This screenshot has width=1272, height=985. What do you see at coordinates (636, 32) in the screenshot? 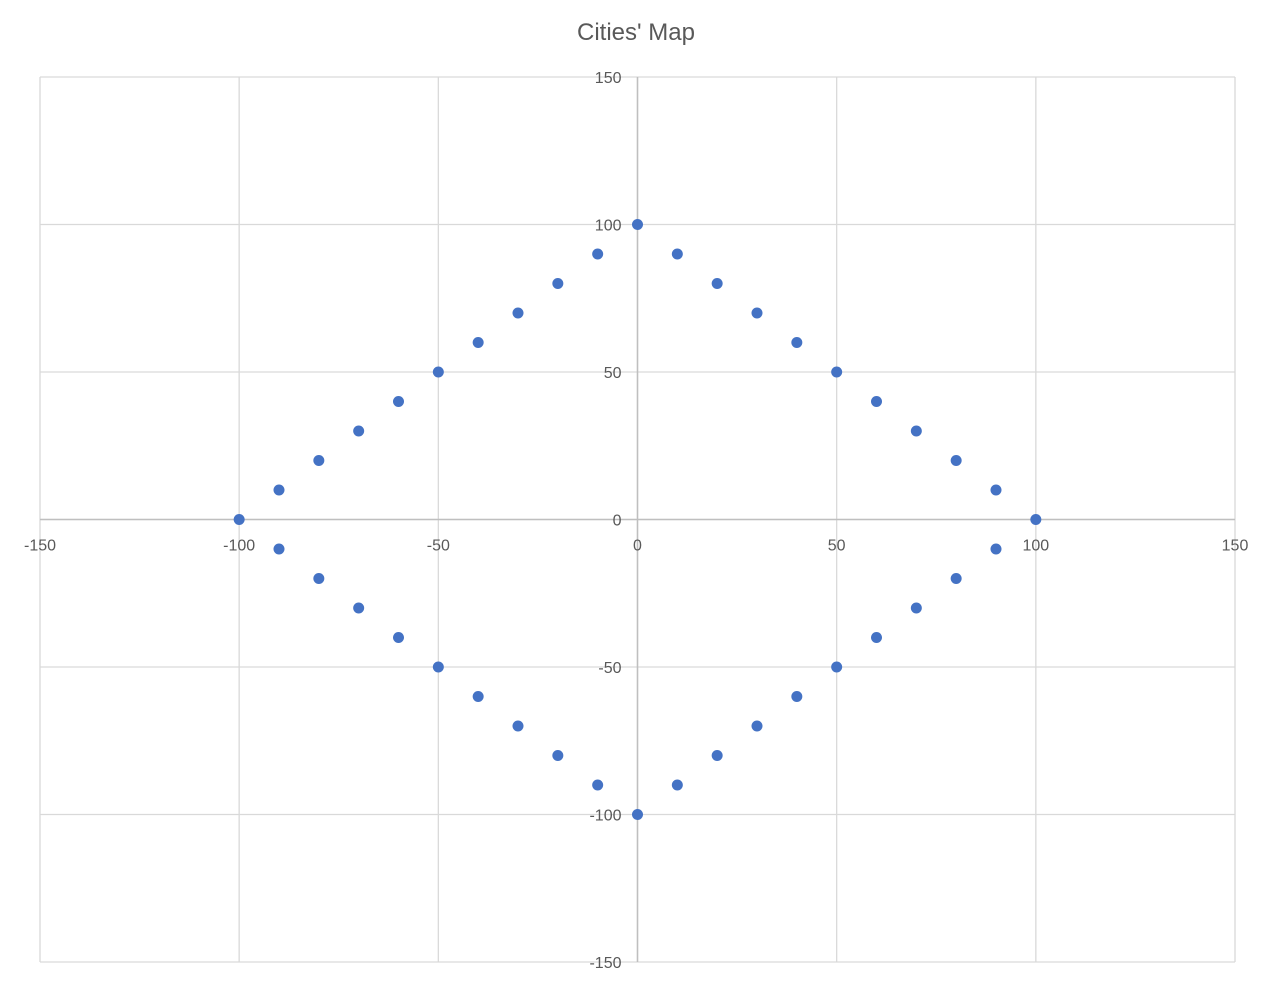
I see `chart-title: Cities' Map` at bounding box center [636, 32].